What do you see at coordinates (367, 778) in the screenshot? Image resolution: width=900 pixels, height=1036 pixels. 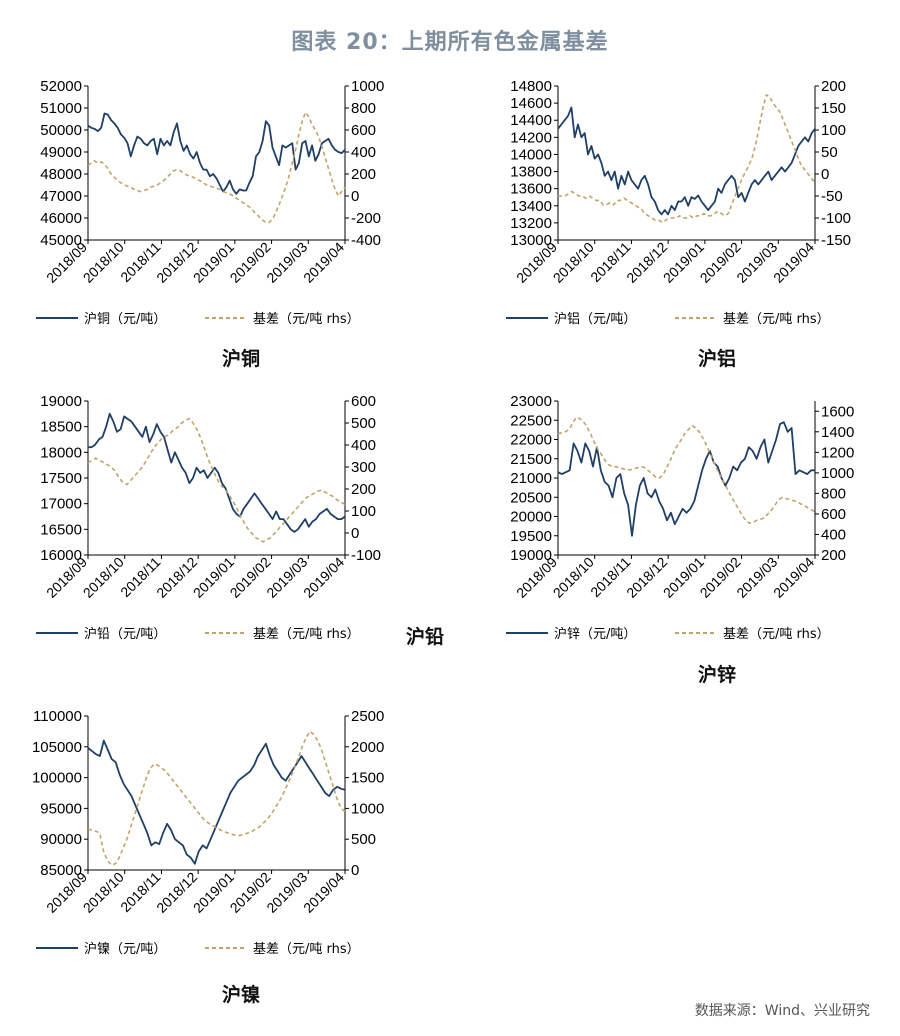 I see `right-tick-label: 1500` at bounding box center [367, 778].